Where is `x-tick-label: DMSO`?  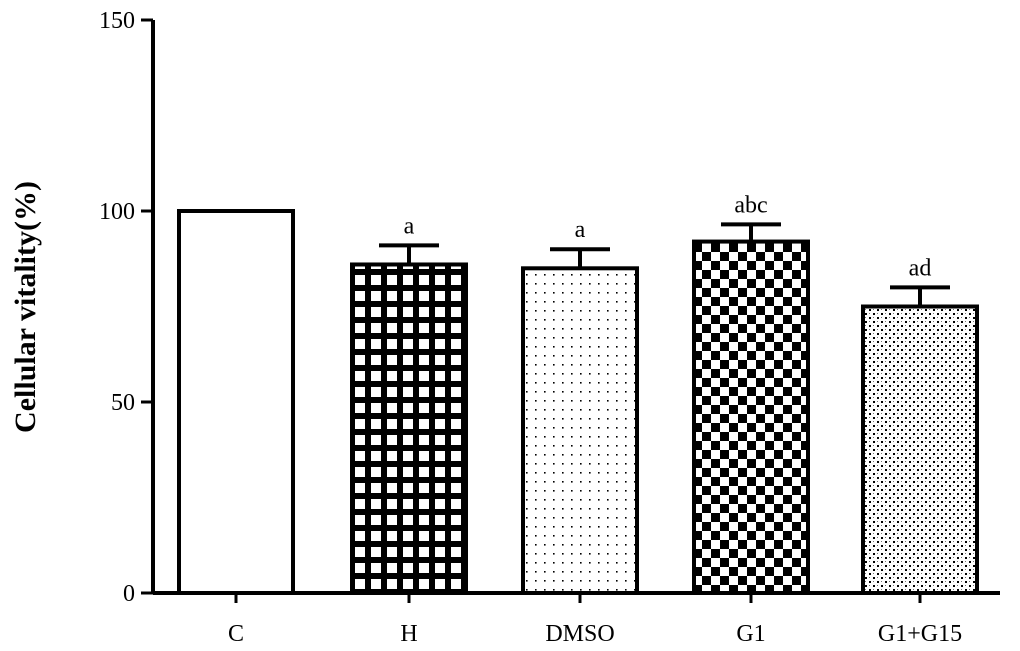 x-tick-label: DMSO is located at coordinates (579, 634).